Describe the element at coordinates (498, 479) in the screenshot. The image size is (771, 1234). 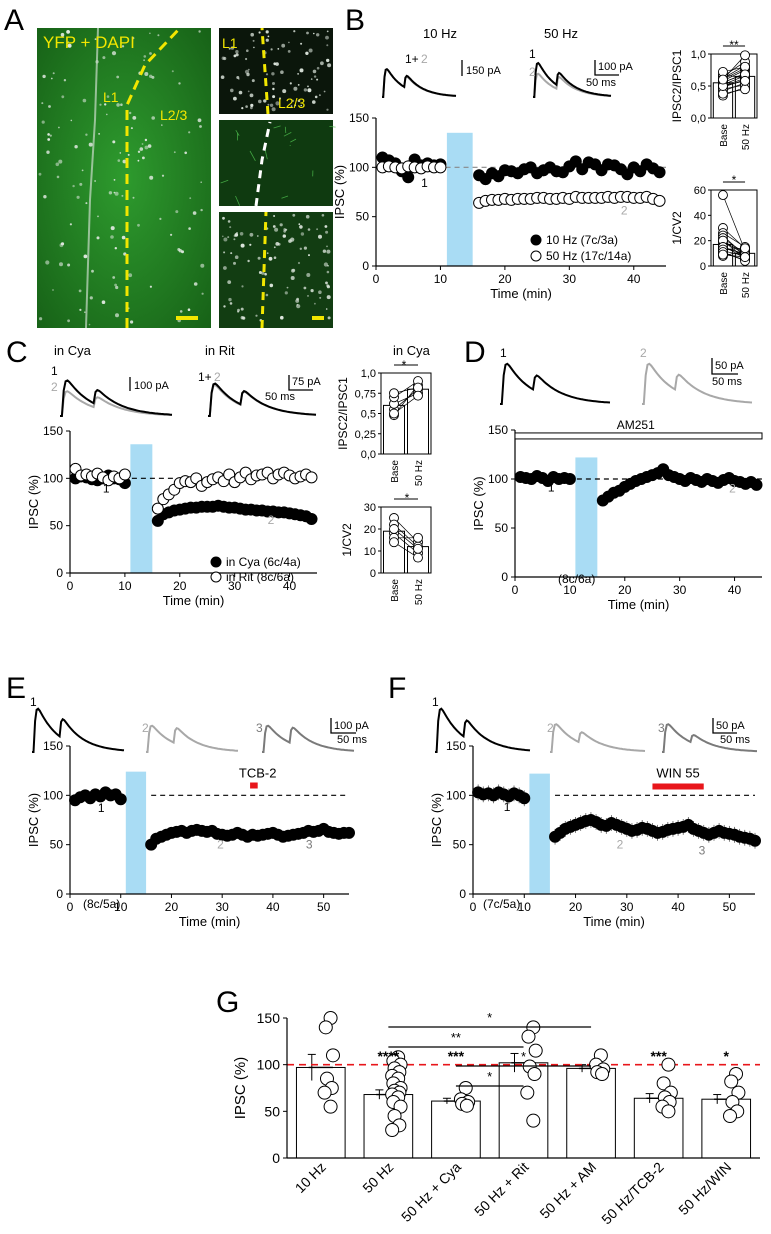
I see `y-tick-label: 100` at that location.